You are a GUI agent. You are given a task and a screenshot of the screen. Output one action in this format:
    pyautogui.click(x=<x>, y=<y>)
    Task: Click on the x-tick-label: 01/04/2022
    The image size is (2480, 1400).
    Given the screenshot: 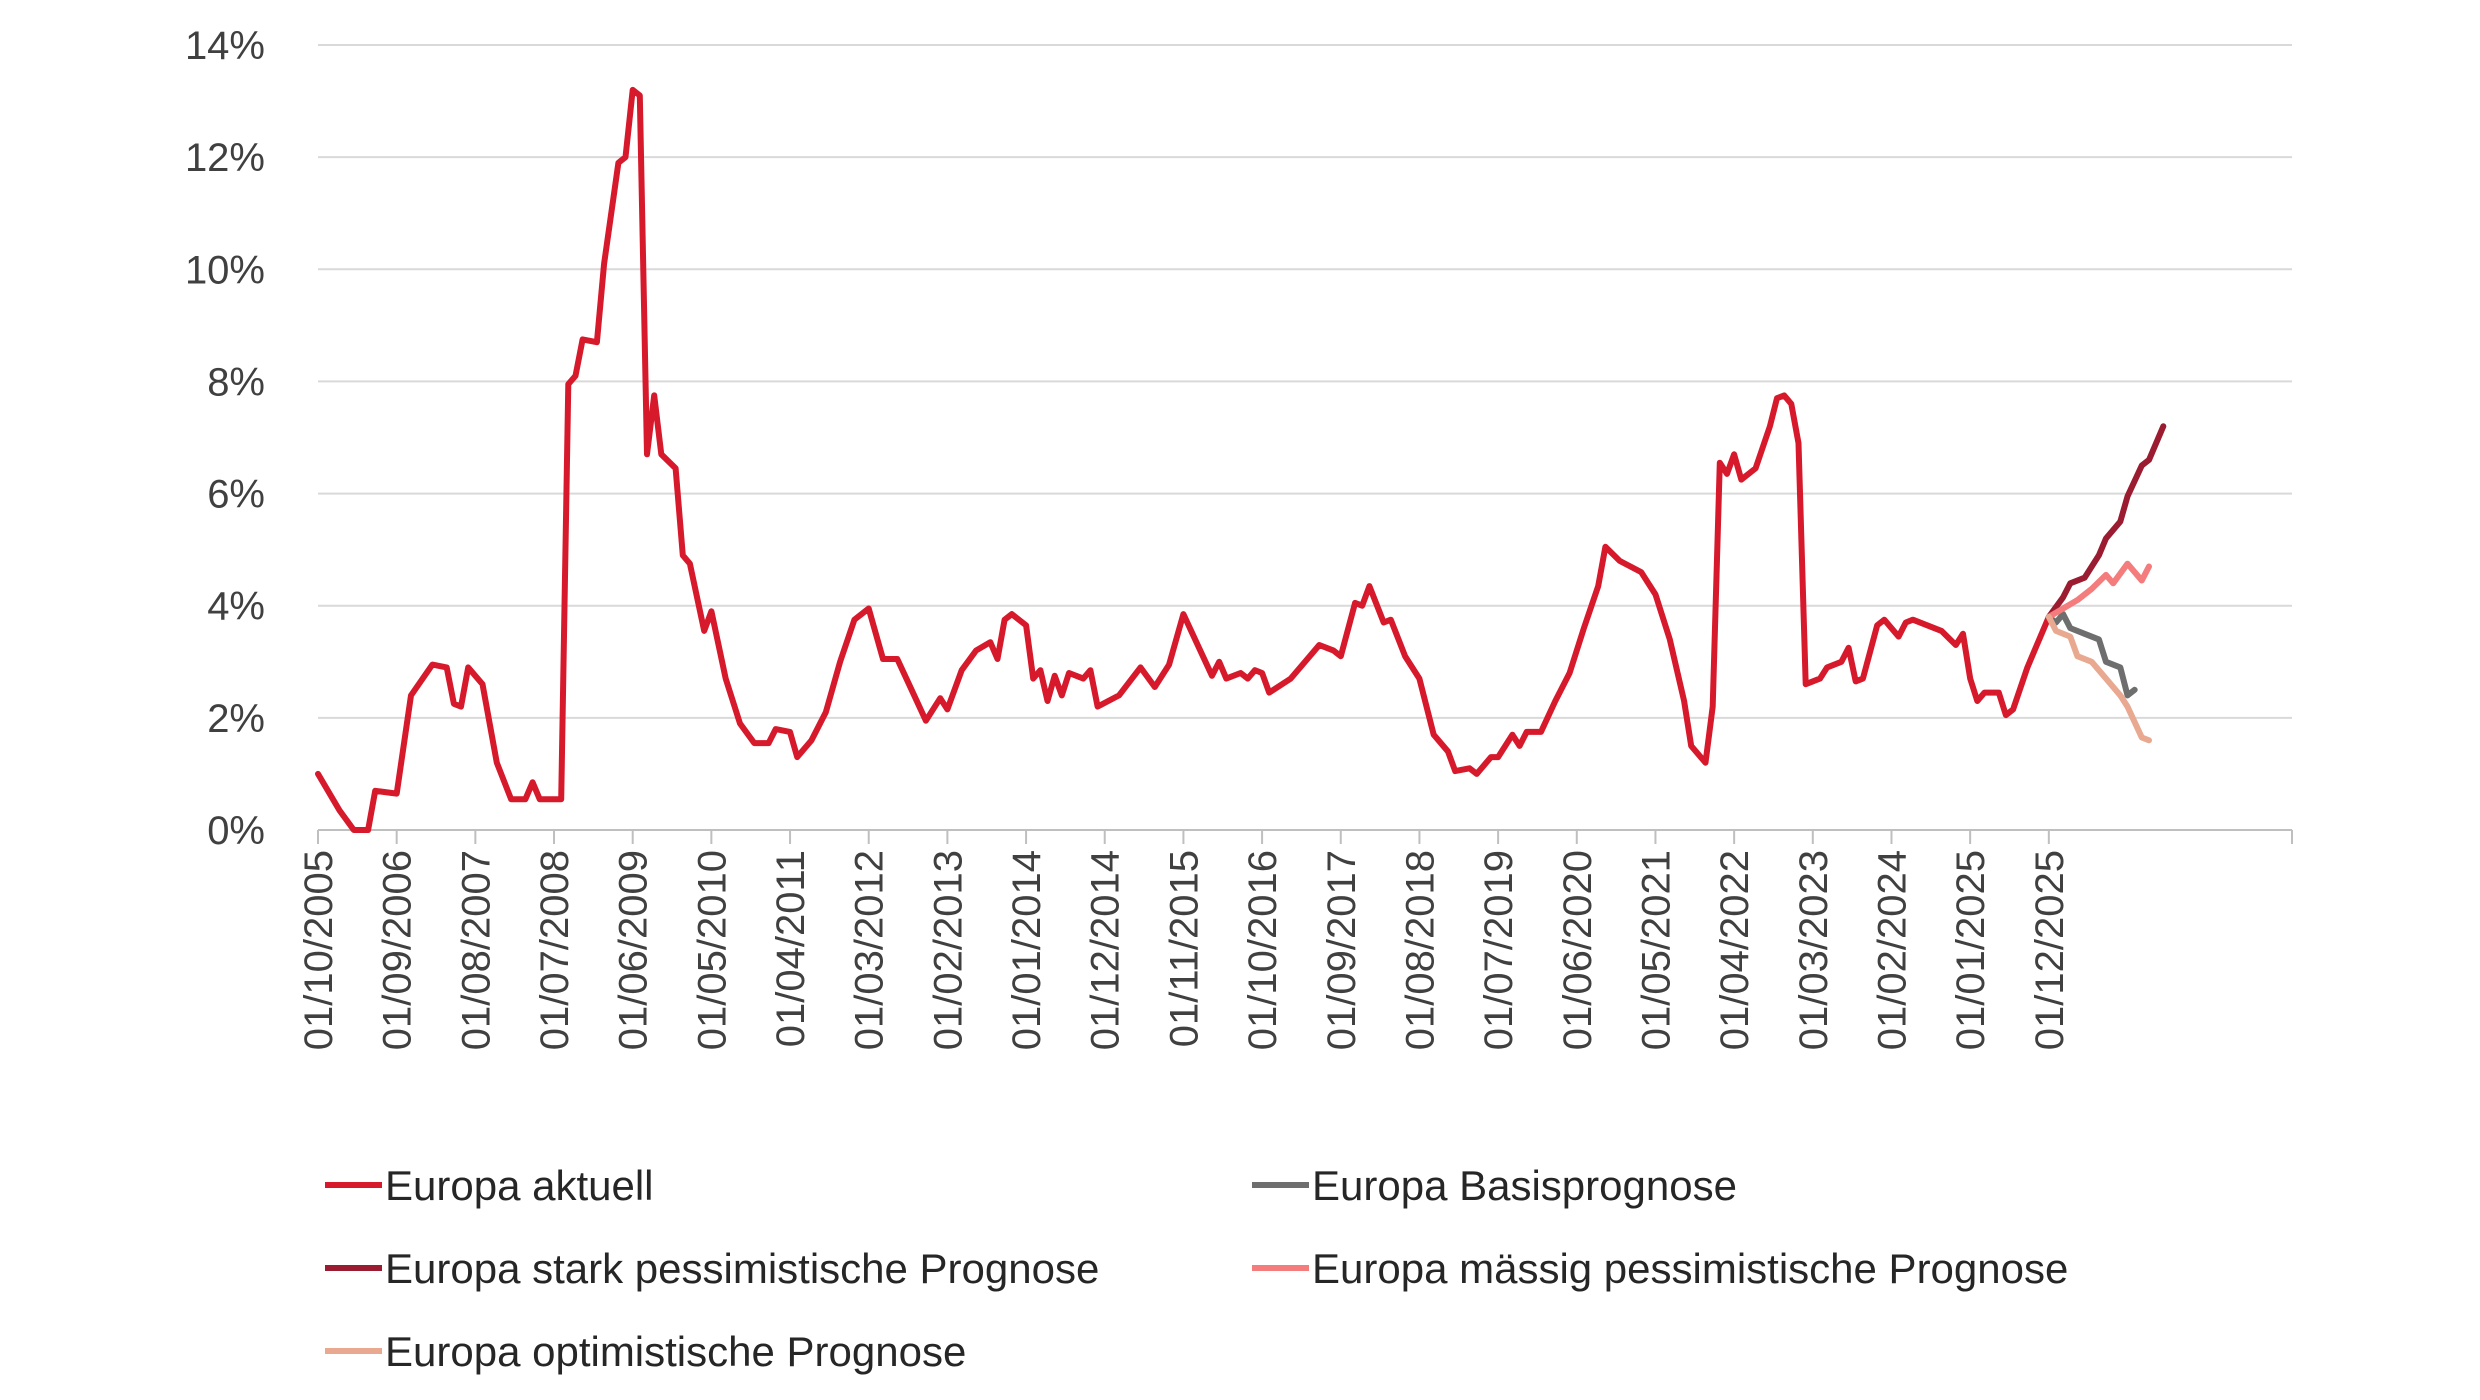 What is the action you would take?
    pyautogui.click(x=1735, y=950)
    